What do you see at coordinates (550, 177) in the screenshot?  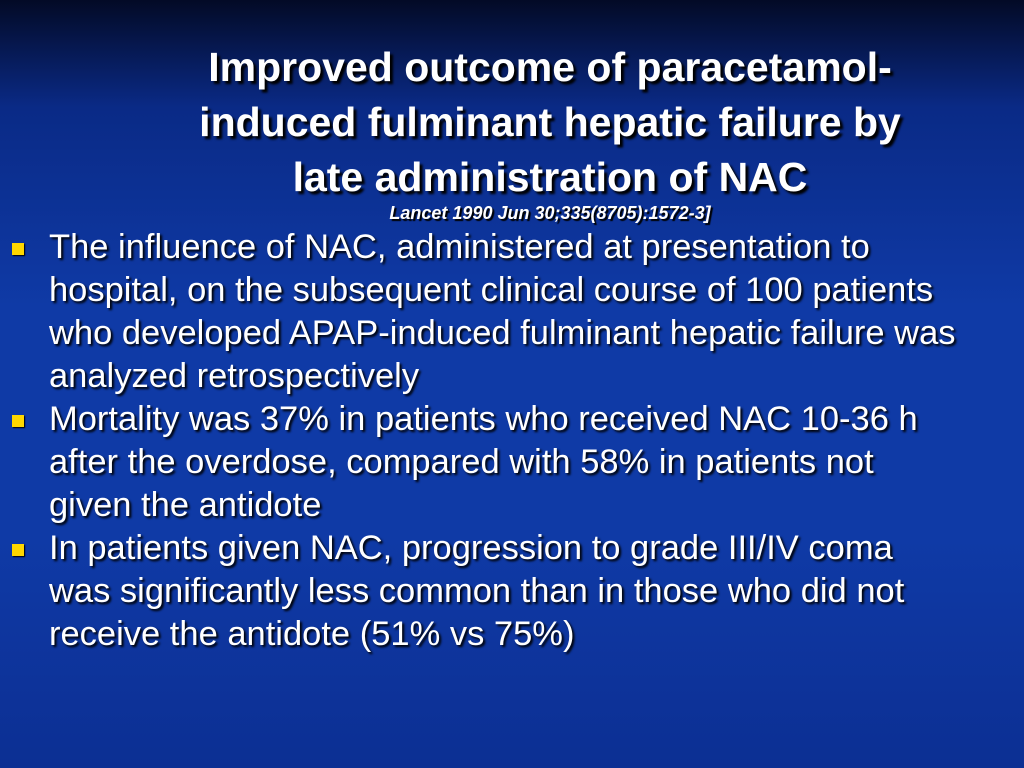 I see `title-line: late administration of NAC` at bounding box center [550, 177].